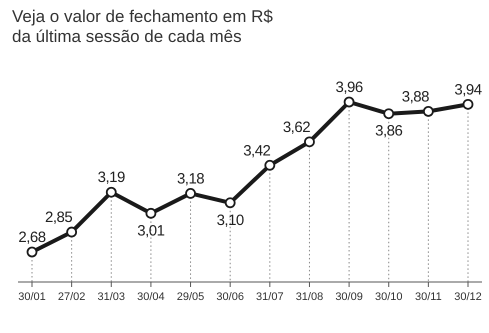 The width and height of the screenshot is (489, 333). Describe the element at coordinates (388, 297) in the screenshot. I see `x-tick-label: 30/10` at that location.